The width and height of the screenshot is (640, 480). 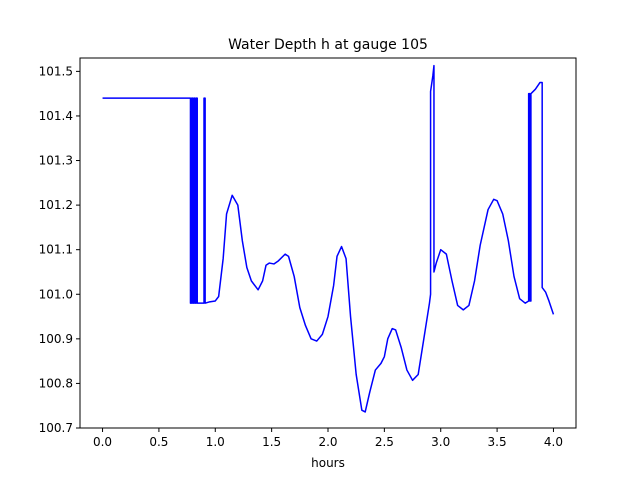 What do you see at coordinates (384, 442) in the screenshot?
I see `x-tick-label: 2.5` at bounding box center [384, 442].